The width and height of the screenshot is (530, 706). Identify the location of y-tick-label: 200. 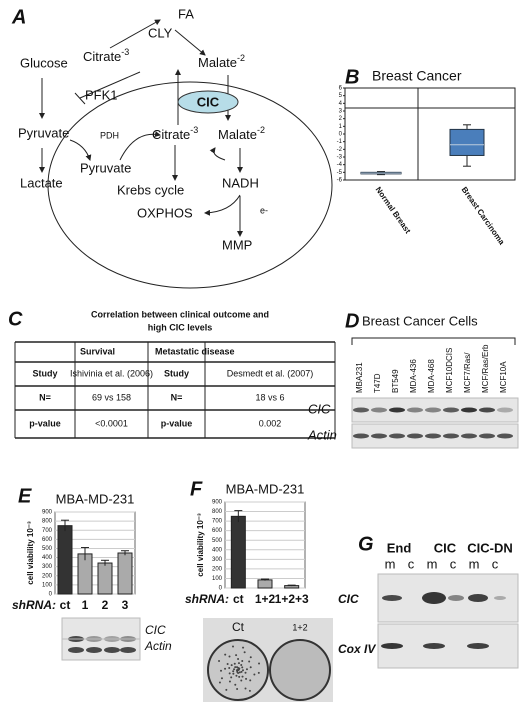
(47, 576).